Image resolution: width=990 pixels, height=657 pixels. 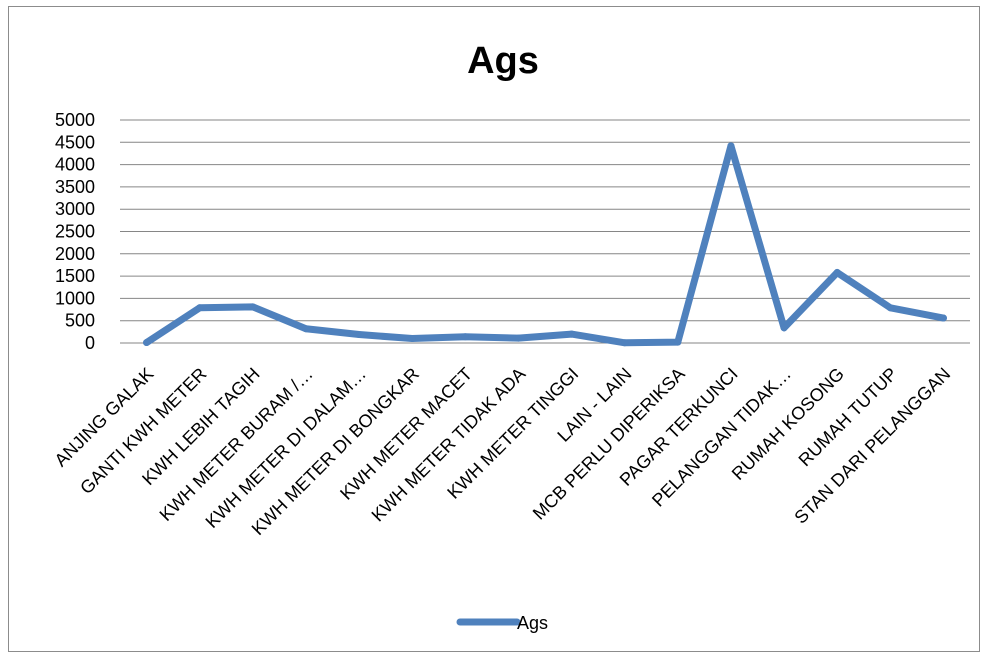 What do you see at coordinates (75, 276) in the screenshot?
I see `y-tick-label: 1500` at bounding box center [75, 276].